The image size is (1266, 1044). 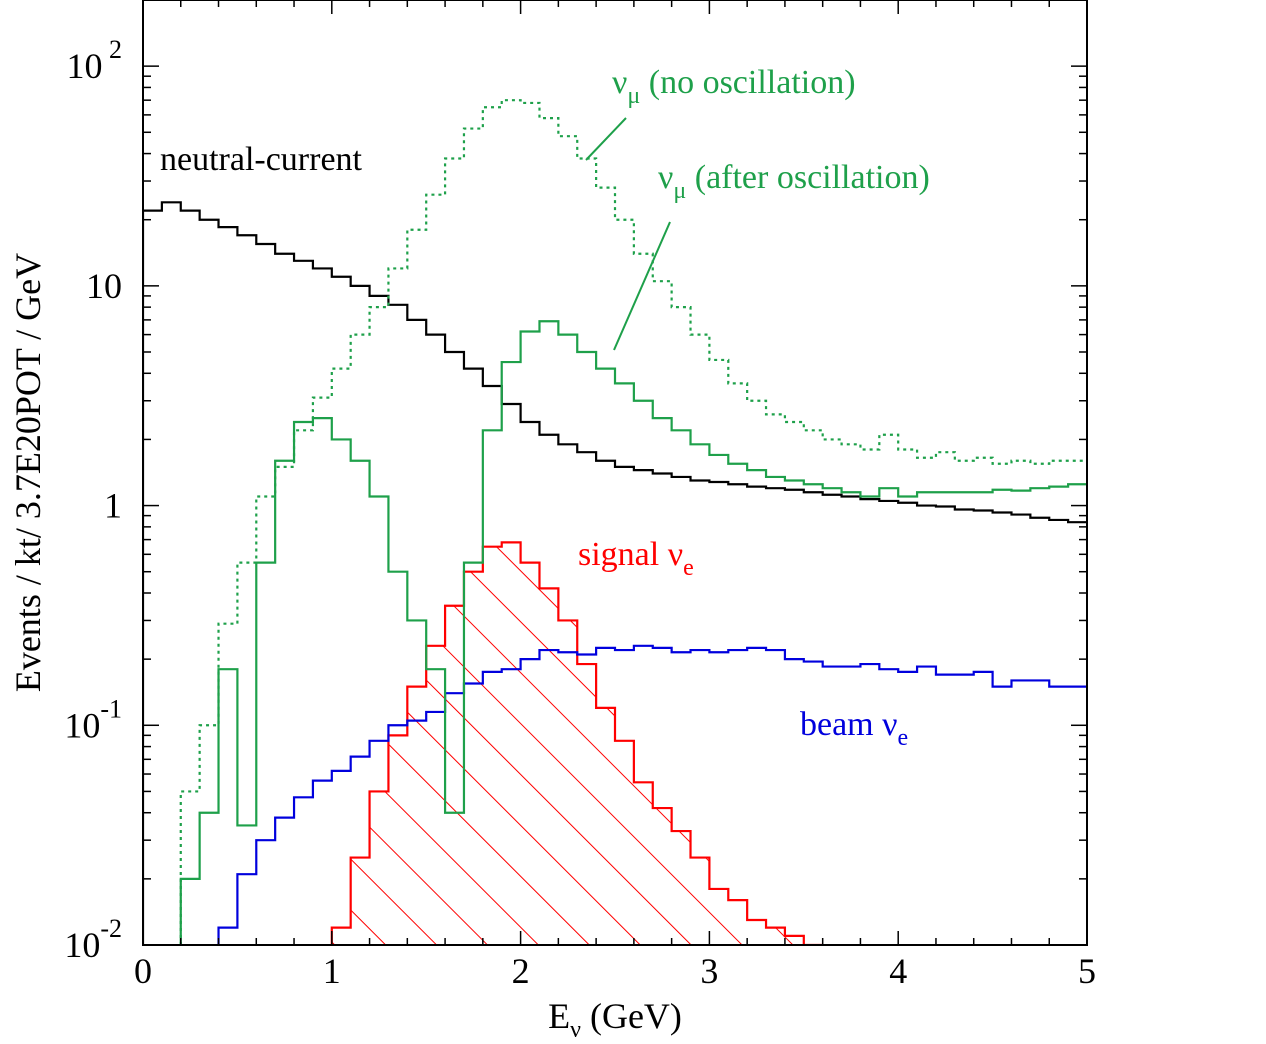 I want to click on x-tick-label: 0, so click(x=143, y=971).